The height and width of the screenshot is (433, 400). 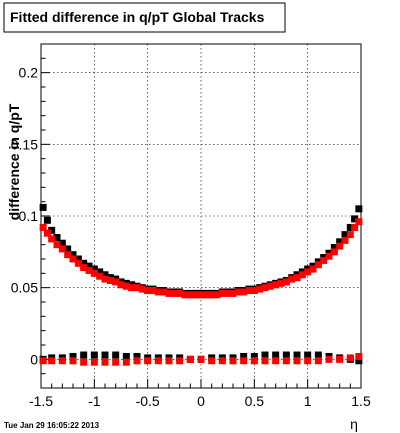 What do you see at coordinates (148, 401) in the screenshot?
I see `x-tick-label: -0.5` at bounding box center [148, 401].